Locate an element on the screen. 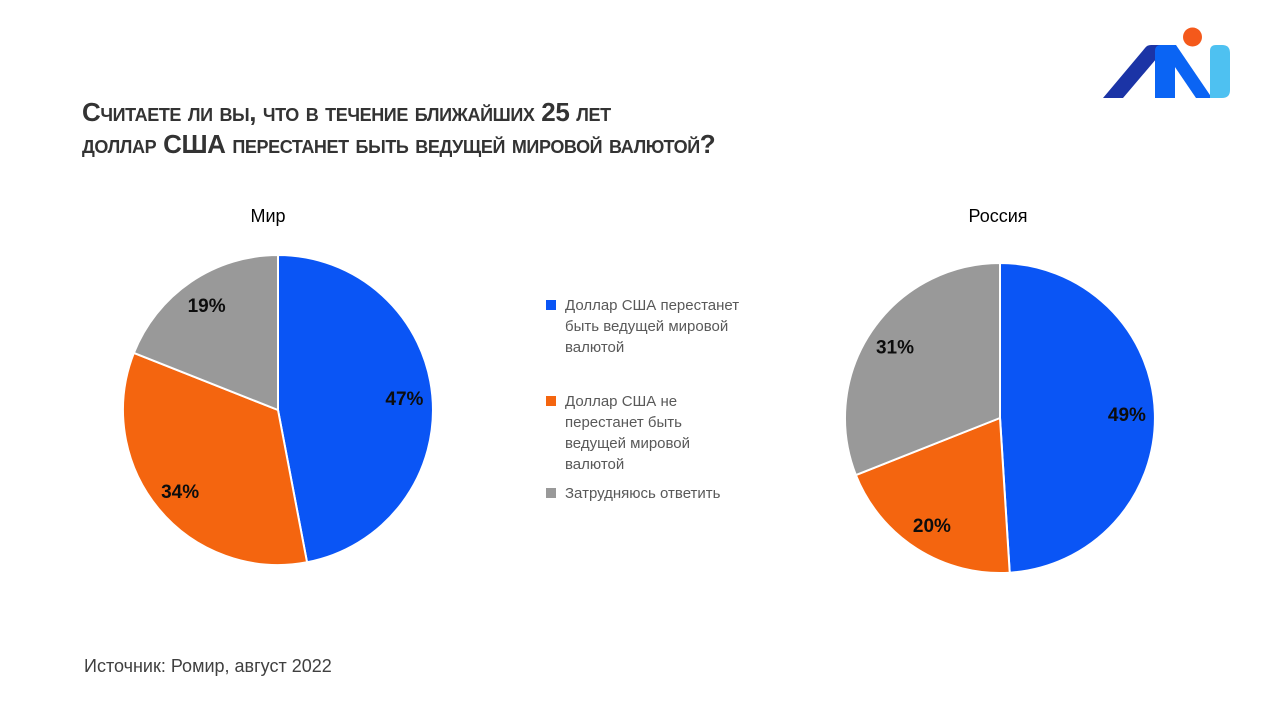 The height and width of the screenshot is (720, 1280). legend-item-hard-to-answer: Затрудняюсь ответить is located at coordinates (633, 493).